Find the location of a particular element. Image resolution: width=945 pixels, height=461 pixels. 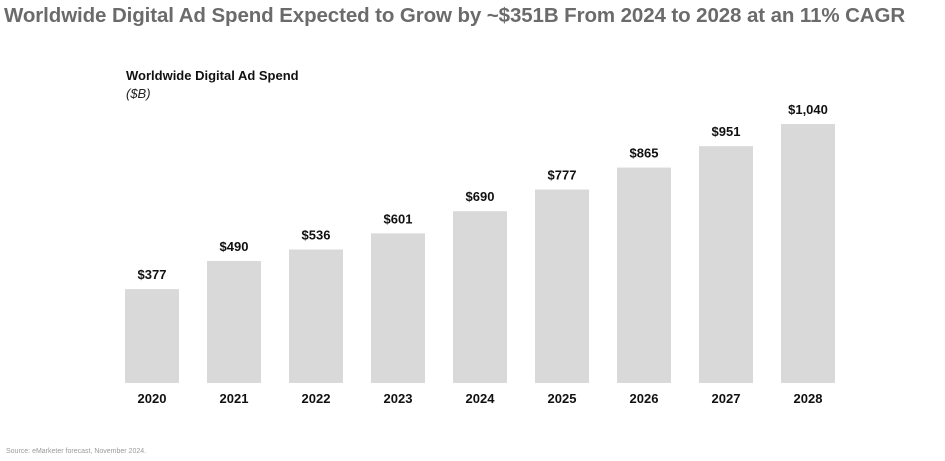

bar-2020 is located at coordinates (152, 336).